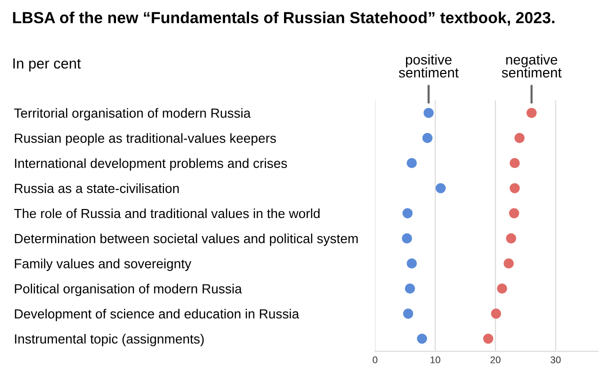 The width and height of the screenshot is (602, 386). I want to click on y-tick-label: Political organisation of modern Russia, so click(128, 290).